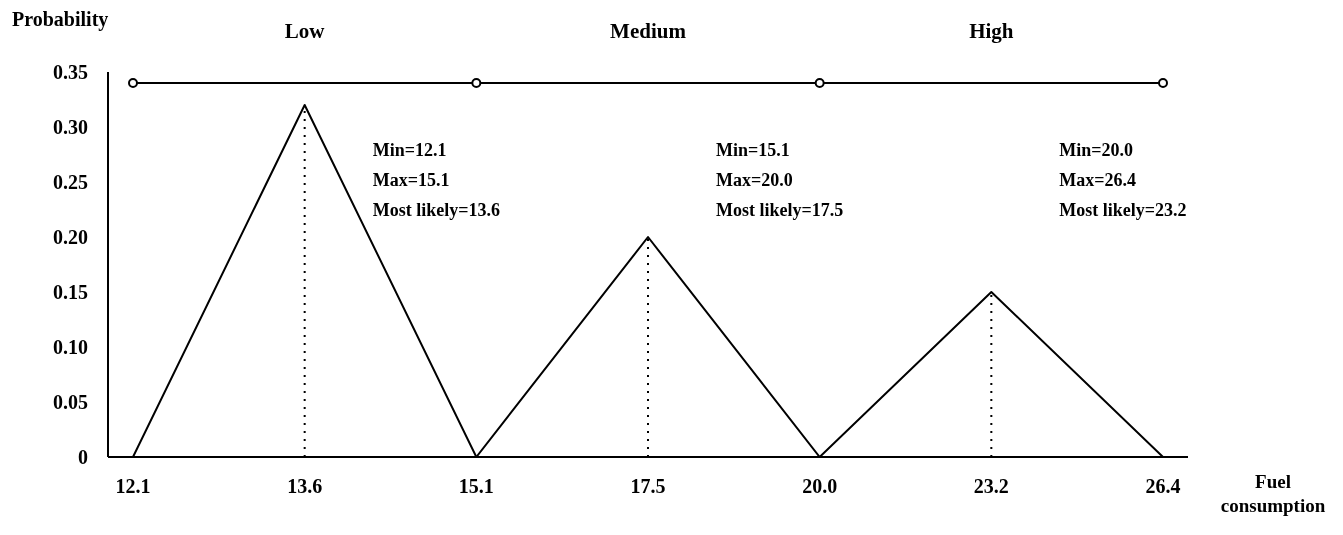 The height and width of the screenshot is (535, 1343). What do you see at coordinates (648, 486) in the screenshot?
I see `x-tick-label: 17.5` at bounding box center [648, 486].